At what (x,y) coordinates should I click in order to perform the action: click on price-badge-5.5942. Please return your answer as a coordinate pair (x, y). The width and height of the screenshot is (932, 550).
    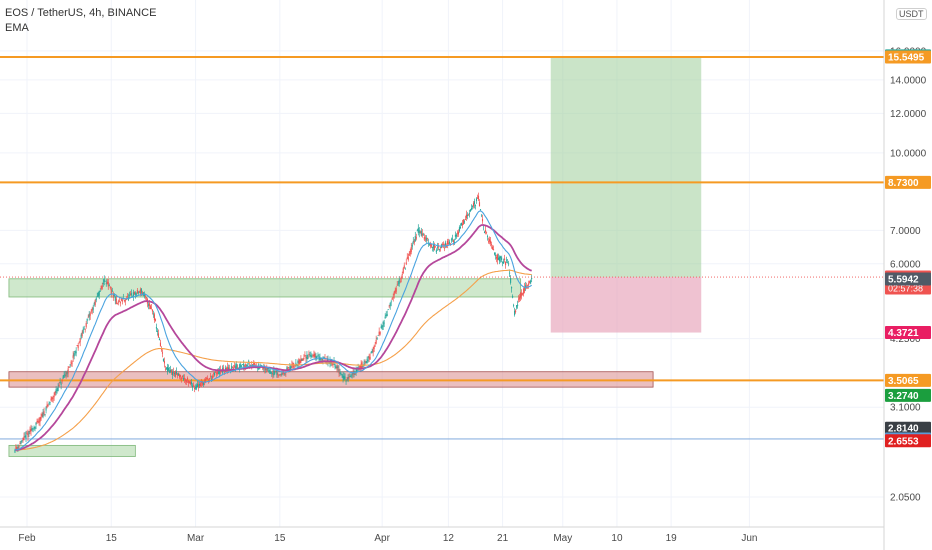
    Looking at the image, I should click on (908, 279).